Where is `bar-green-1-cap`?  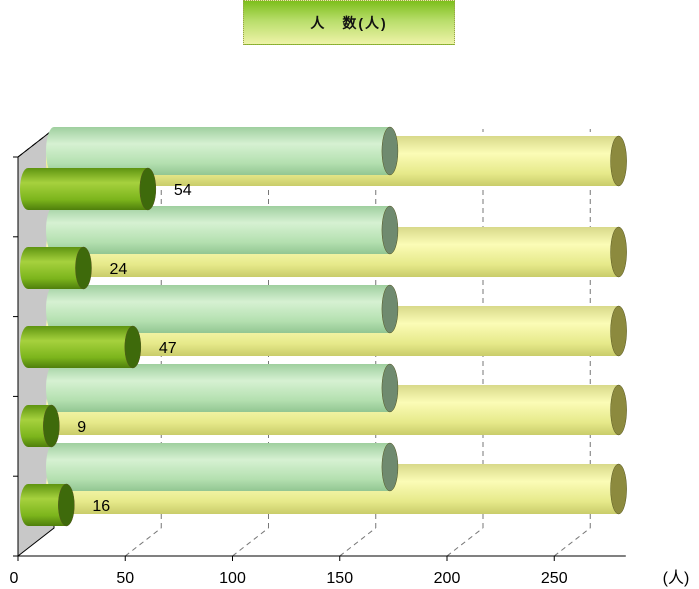
bar-green-1-cap is located at coordinates (83, 268).